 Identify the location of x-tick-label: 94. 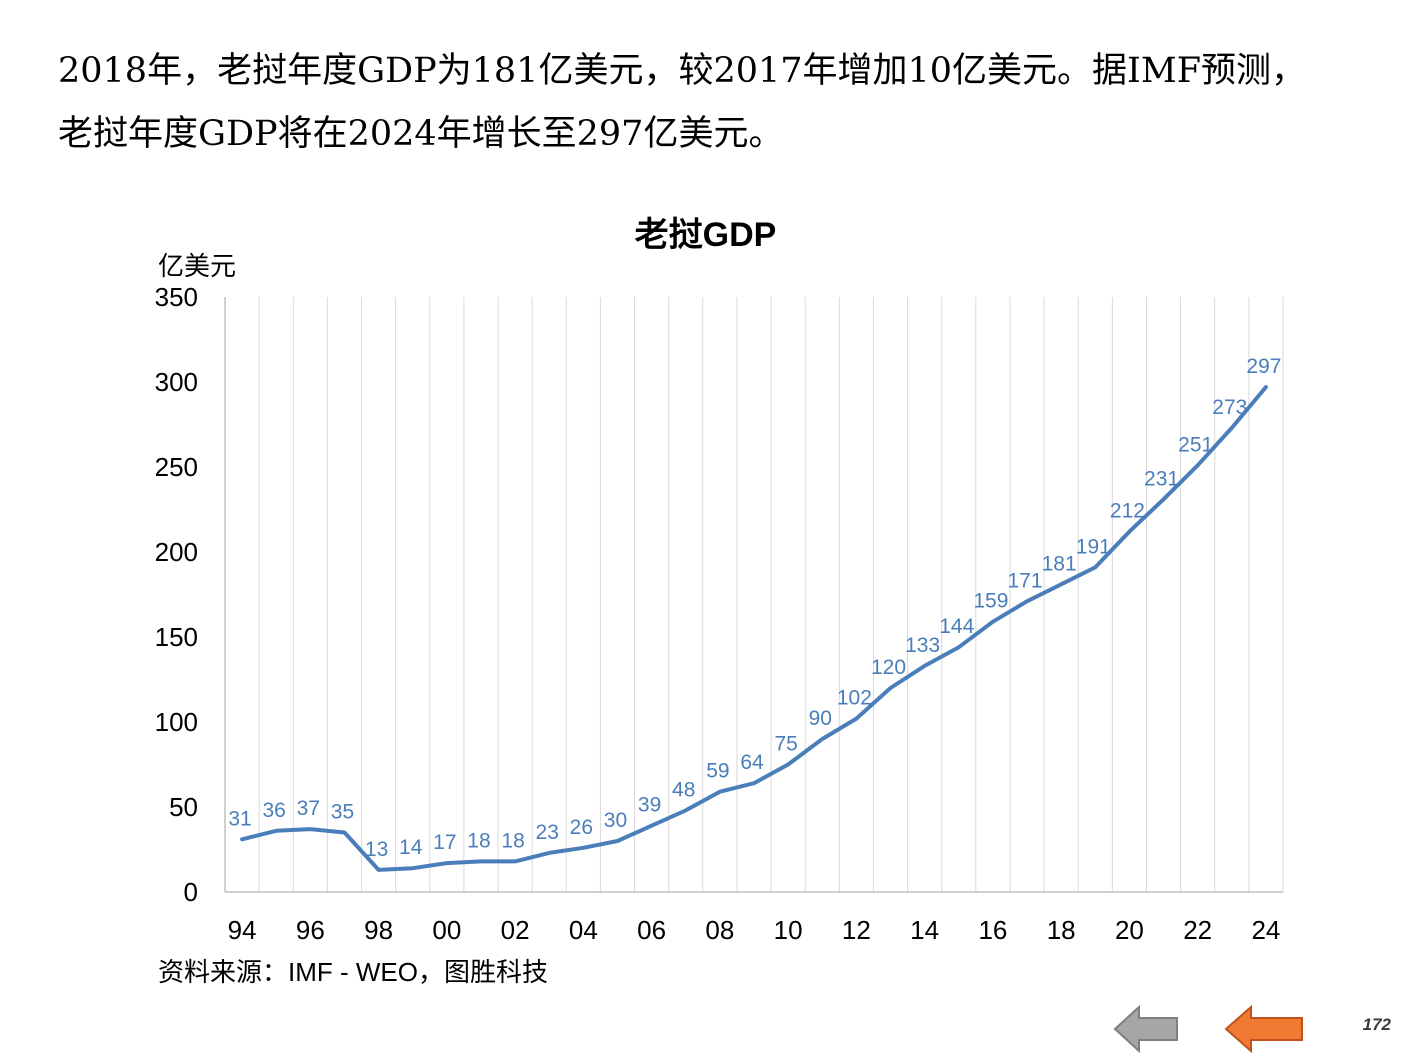
(242, 930).